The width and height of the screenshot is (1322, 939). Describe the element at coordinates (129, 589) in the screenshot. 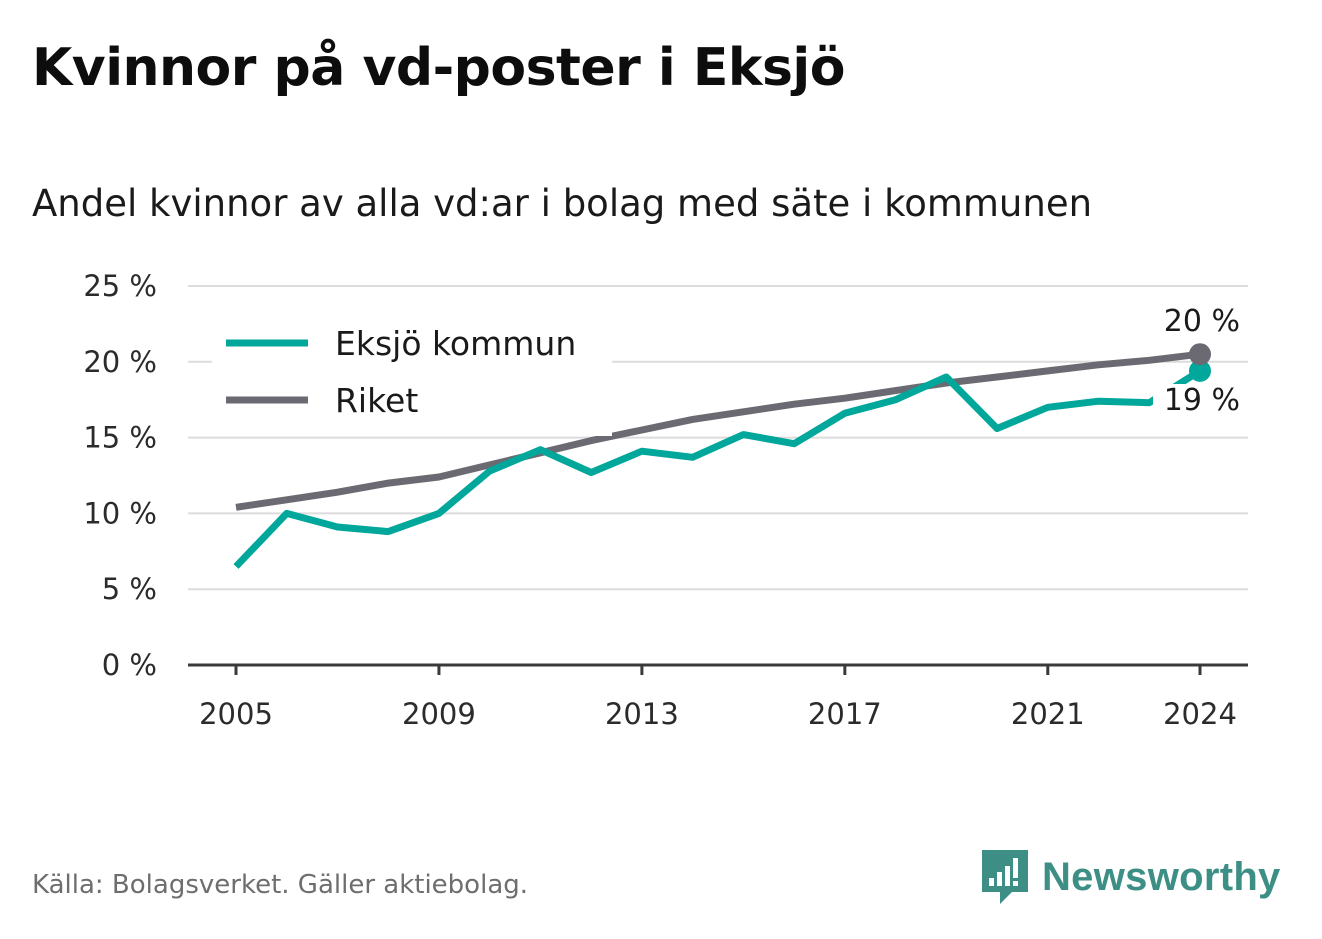

I see `y-tick-label: 5 %` at that location.